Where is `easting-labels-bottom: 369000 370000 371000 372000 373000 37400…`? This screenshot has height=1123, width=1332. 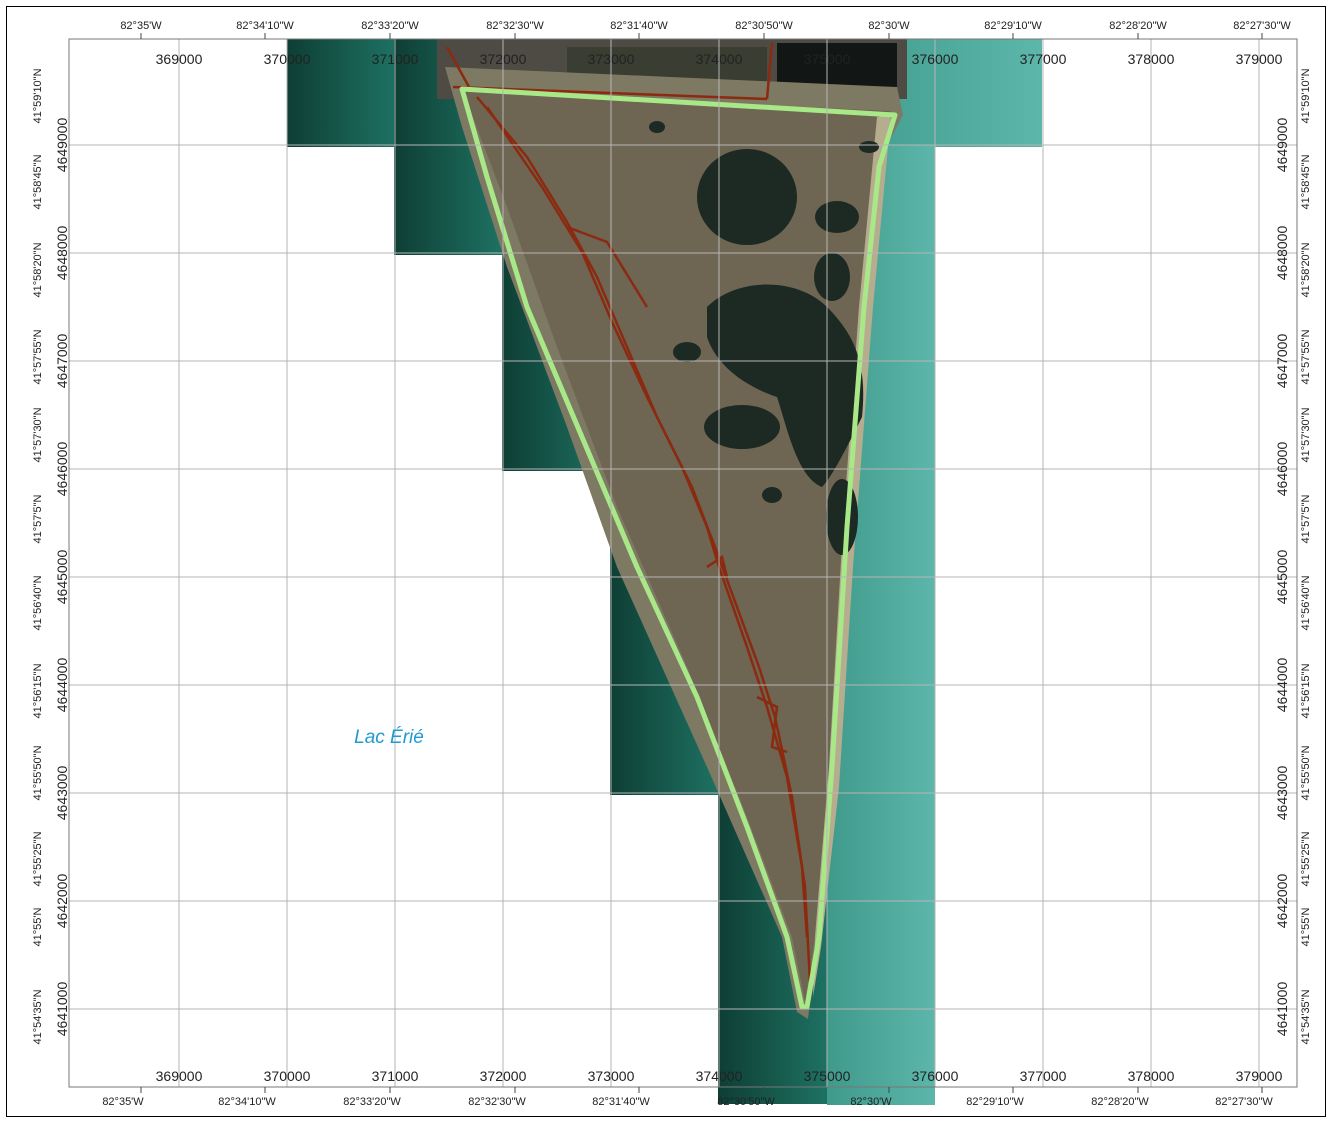 easting-labels-bottom: 369000 370000 371000 372000 373000 37400… is located at coordinates (719, 1076).